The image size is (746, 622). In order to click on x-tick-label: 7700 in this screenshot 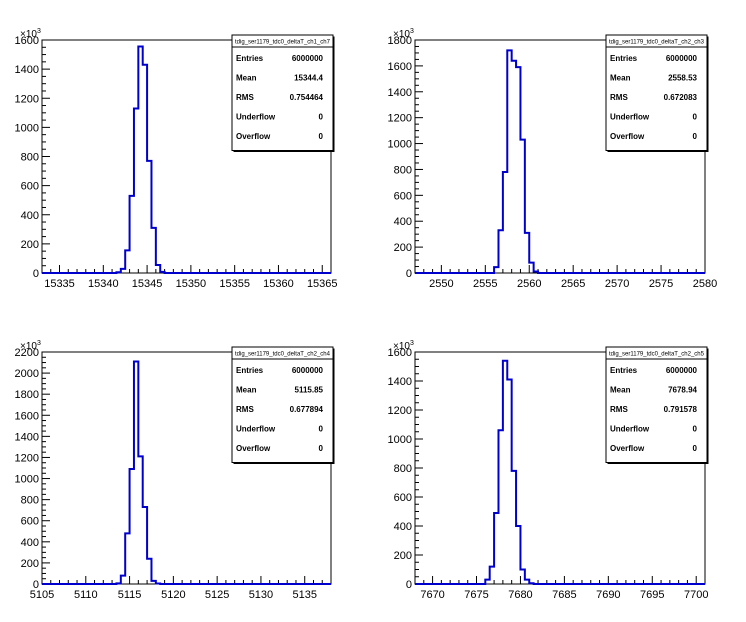, I will do `click(696, 595)`.